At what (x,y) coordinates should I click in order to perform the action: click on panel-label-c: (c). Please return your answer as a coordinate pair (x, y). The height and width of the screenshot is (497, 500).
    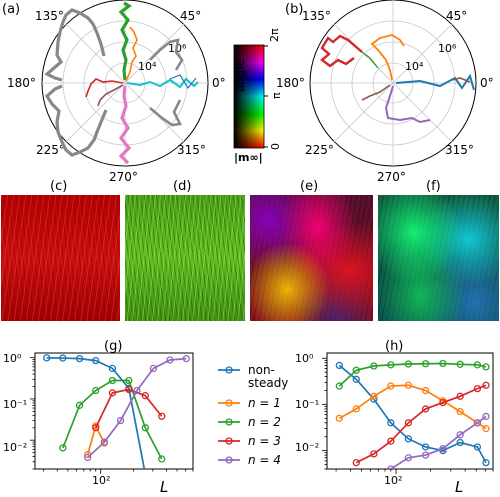
    Looking at the image, I should click on (58, 186).